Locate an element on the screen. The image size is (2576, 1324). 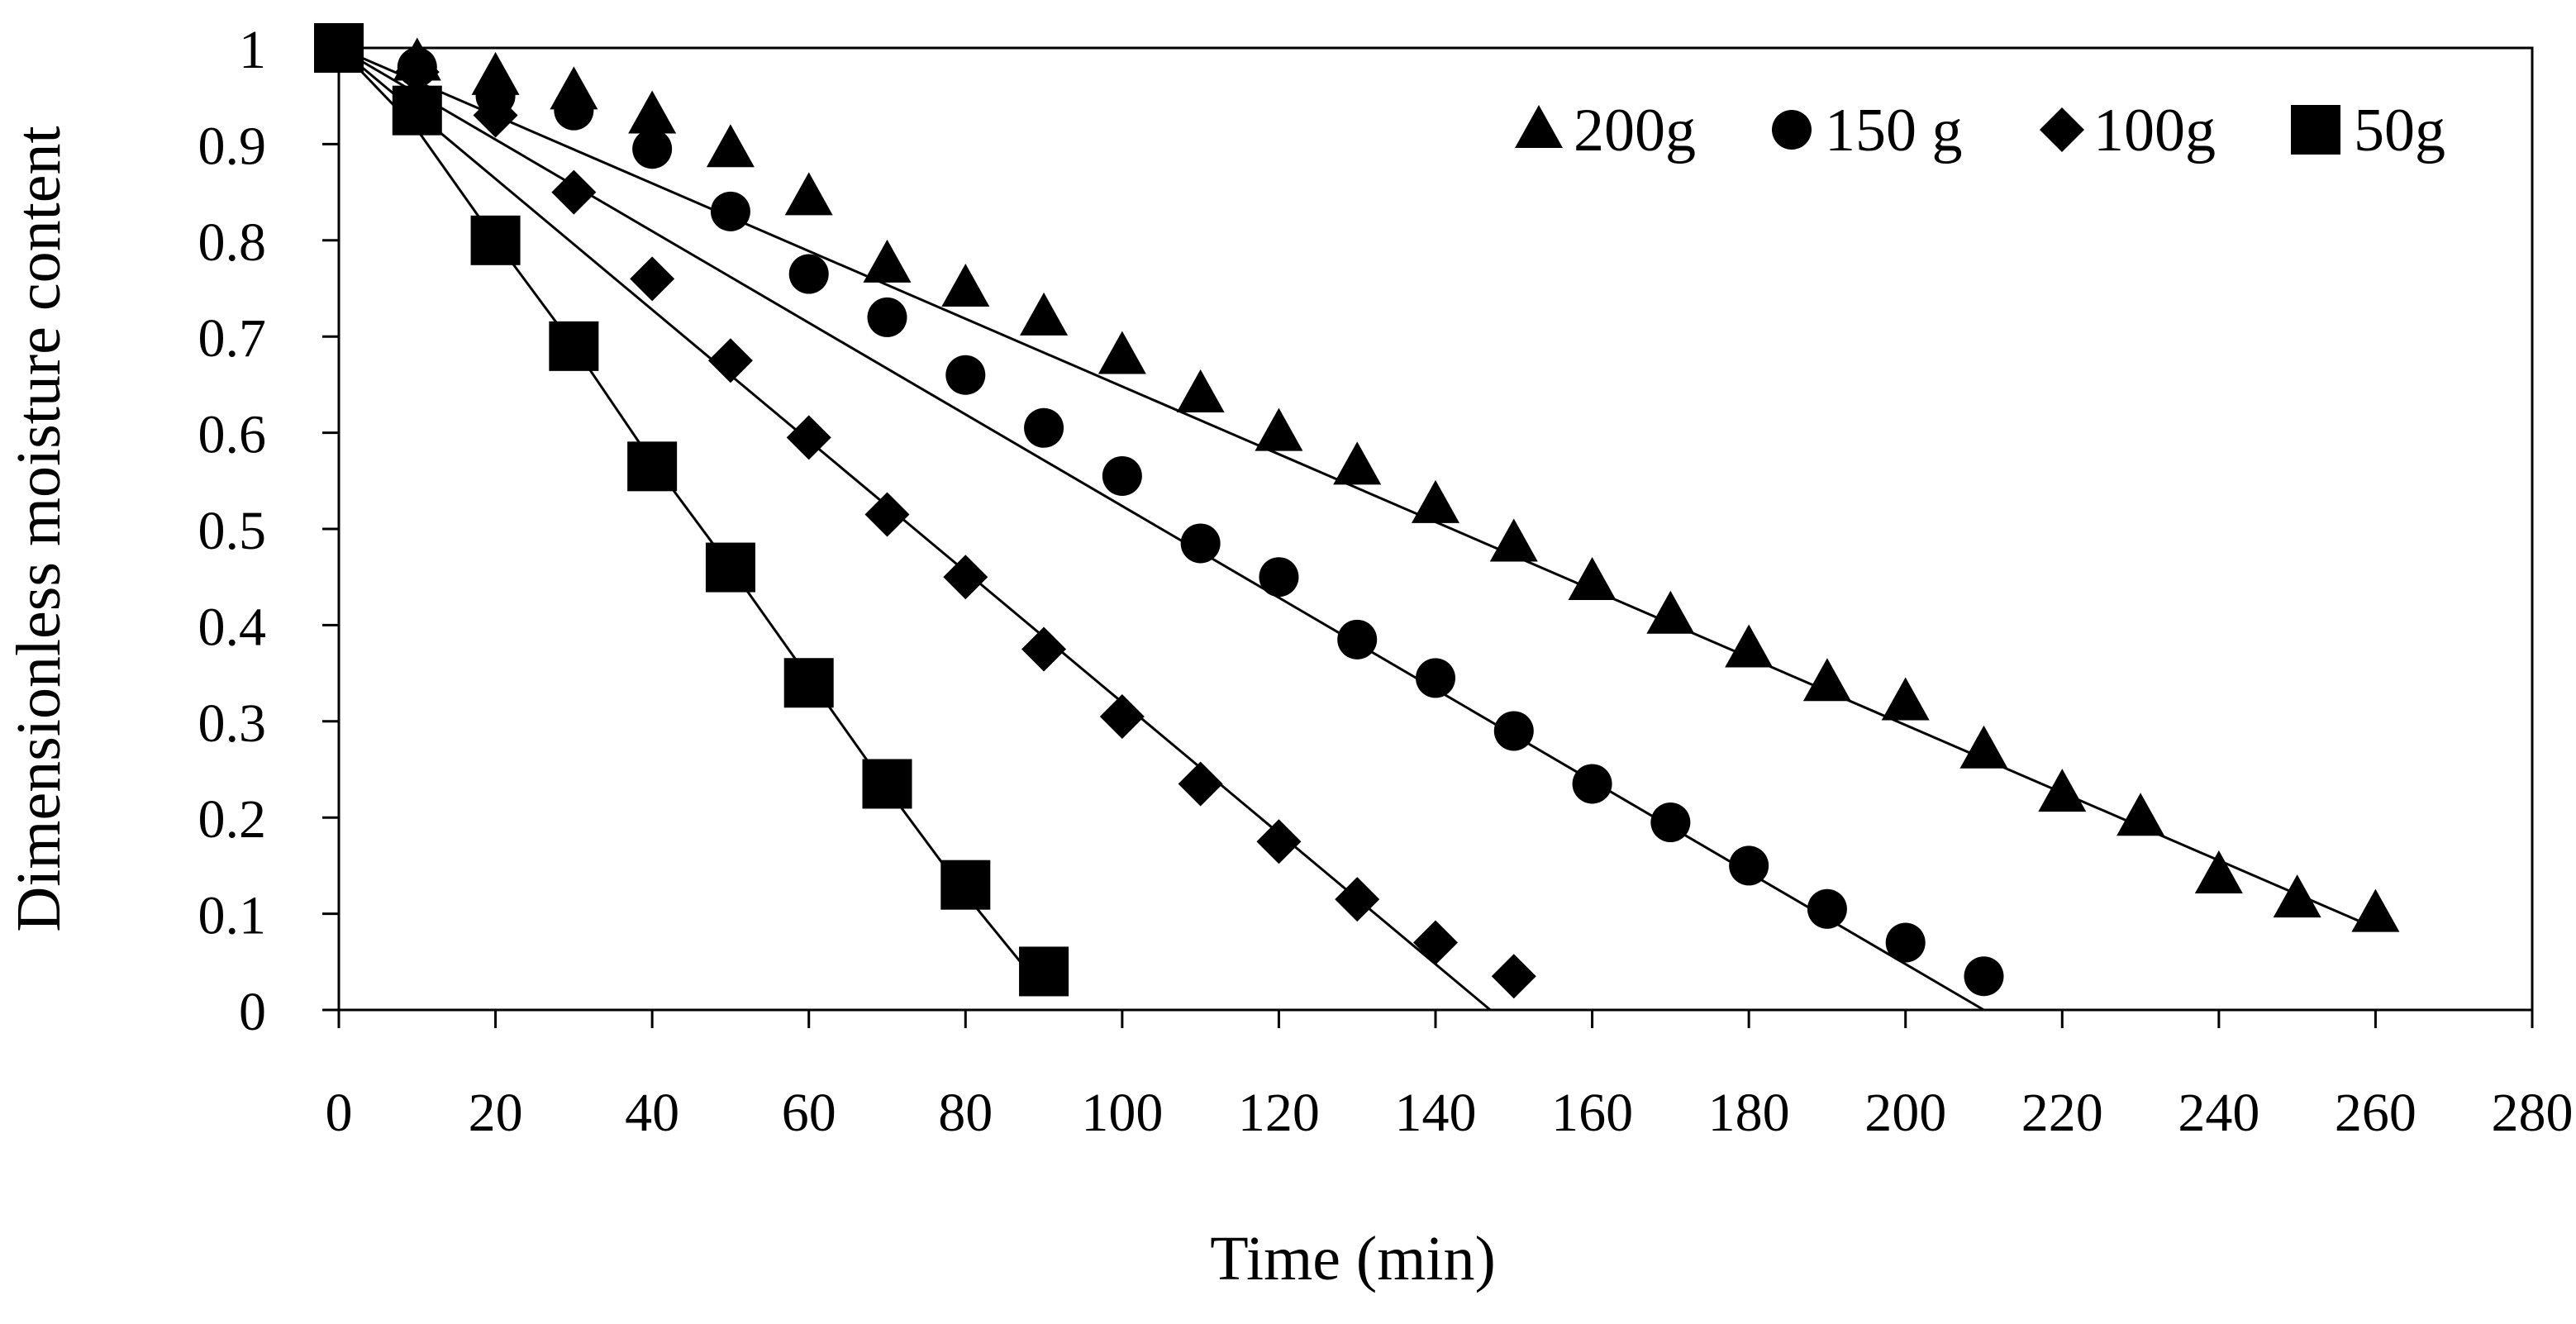
x-tick-label: 100 is located at coordinates (1122, 1113).